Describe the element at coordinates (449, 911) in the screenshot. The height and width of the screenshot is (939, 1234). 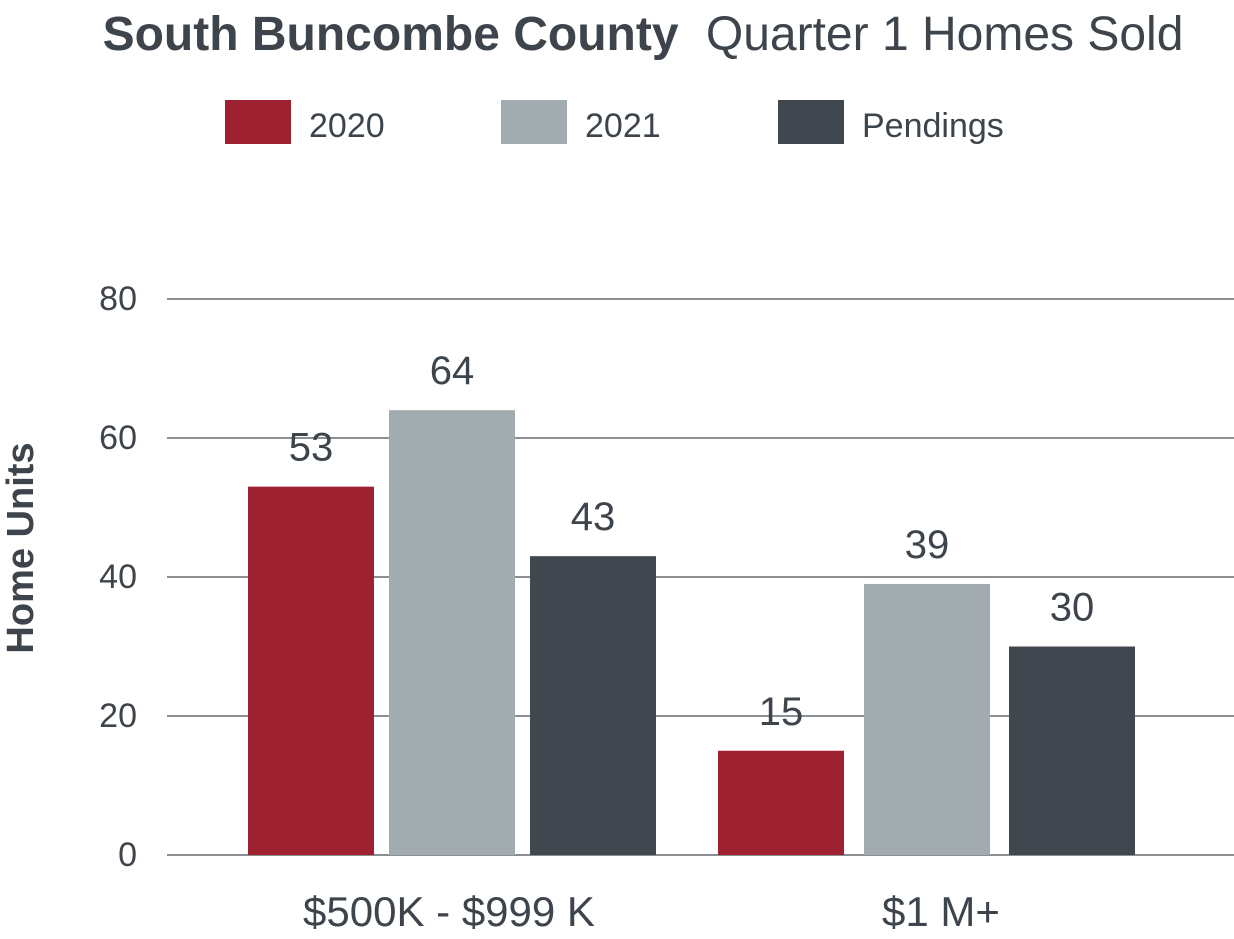
I see `x-tick-label: $500K - $999 K` at that location.